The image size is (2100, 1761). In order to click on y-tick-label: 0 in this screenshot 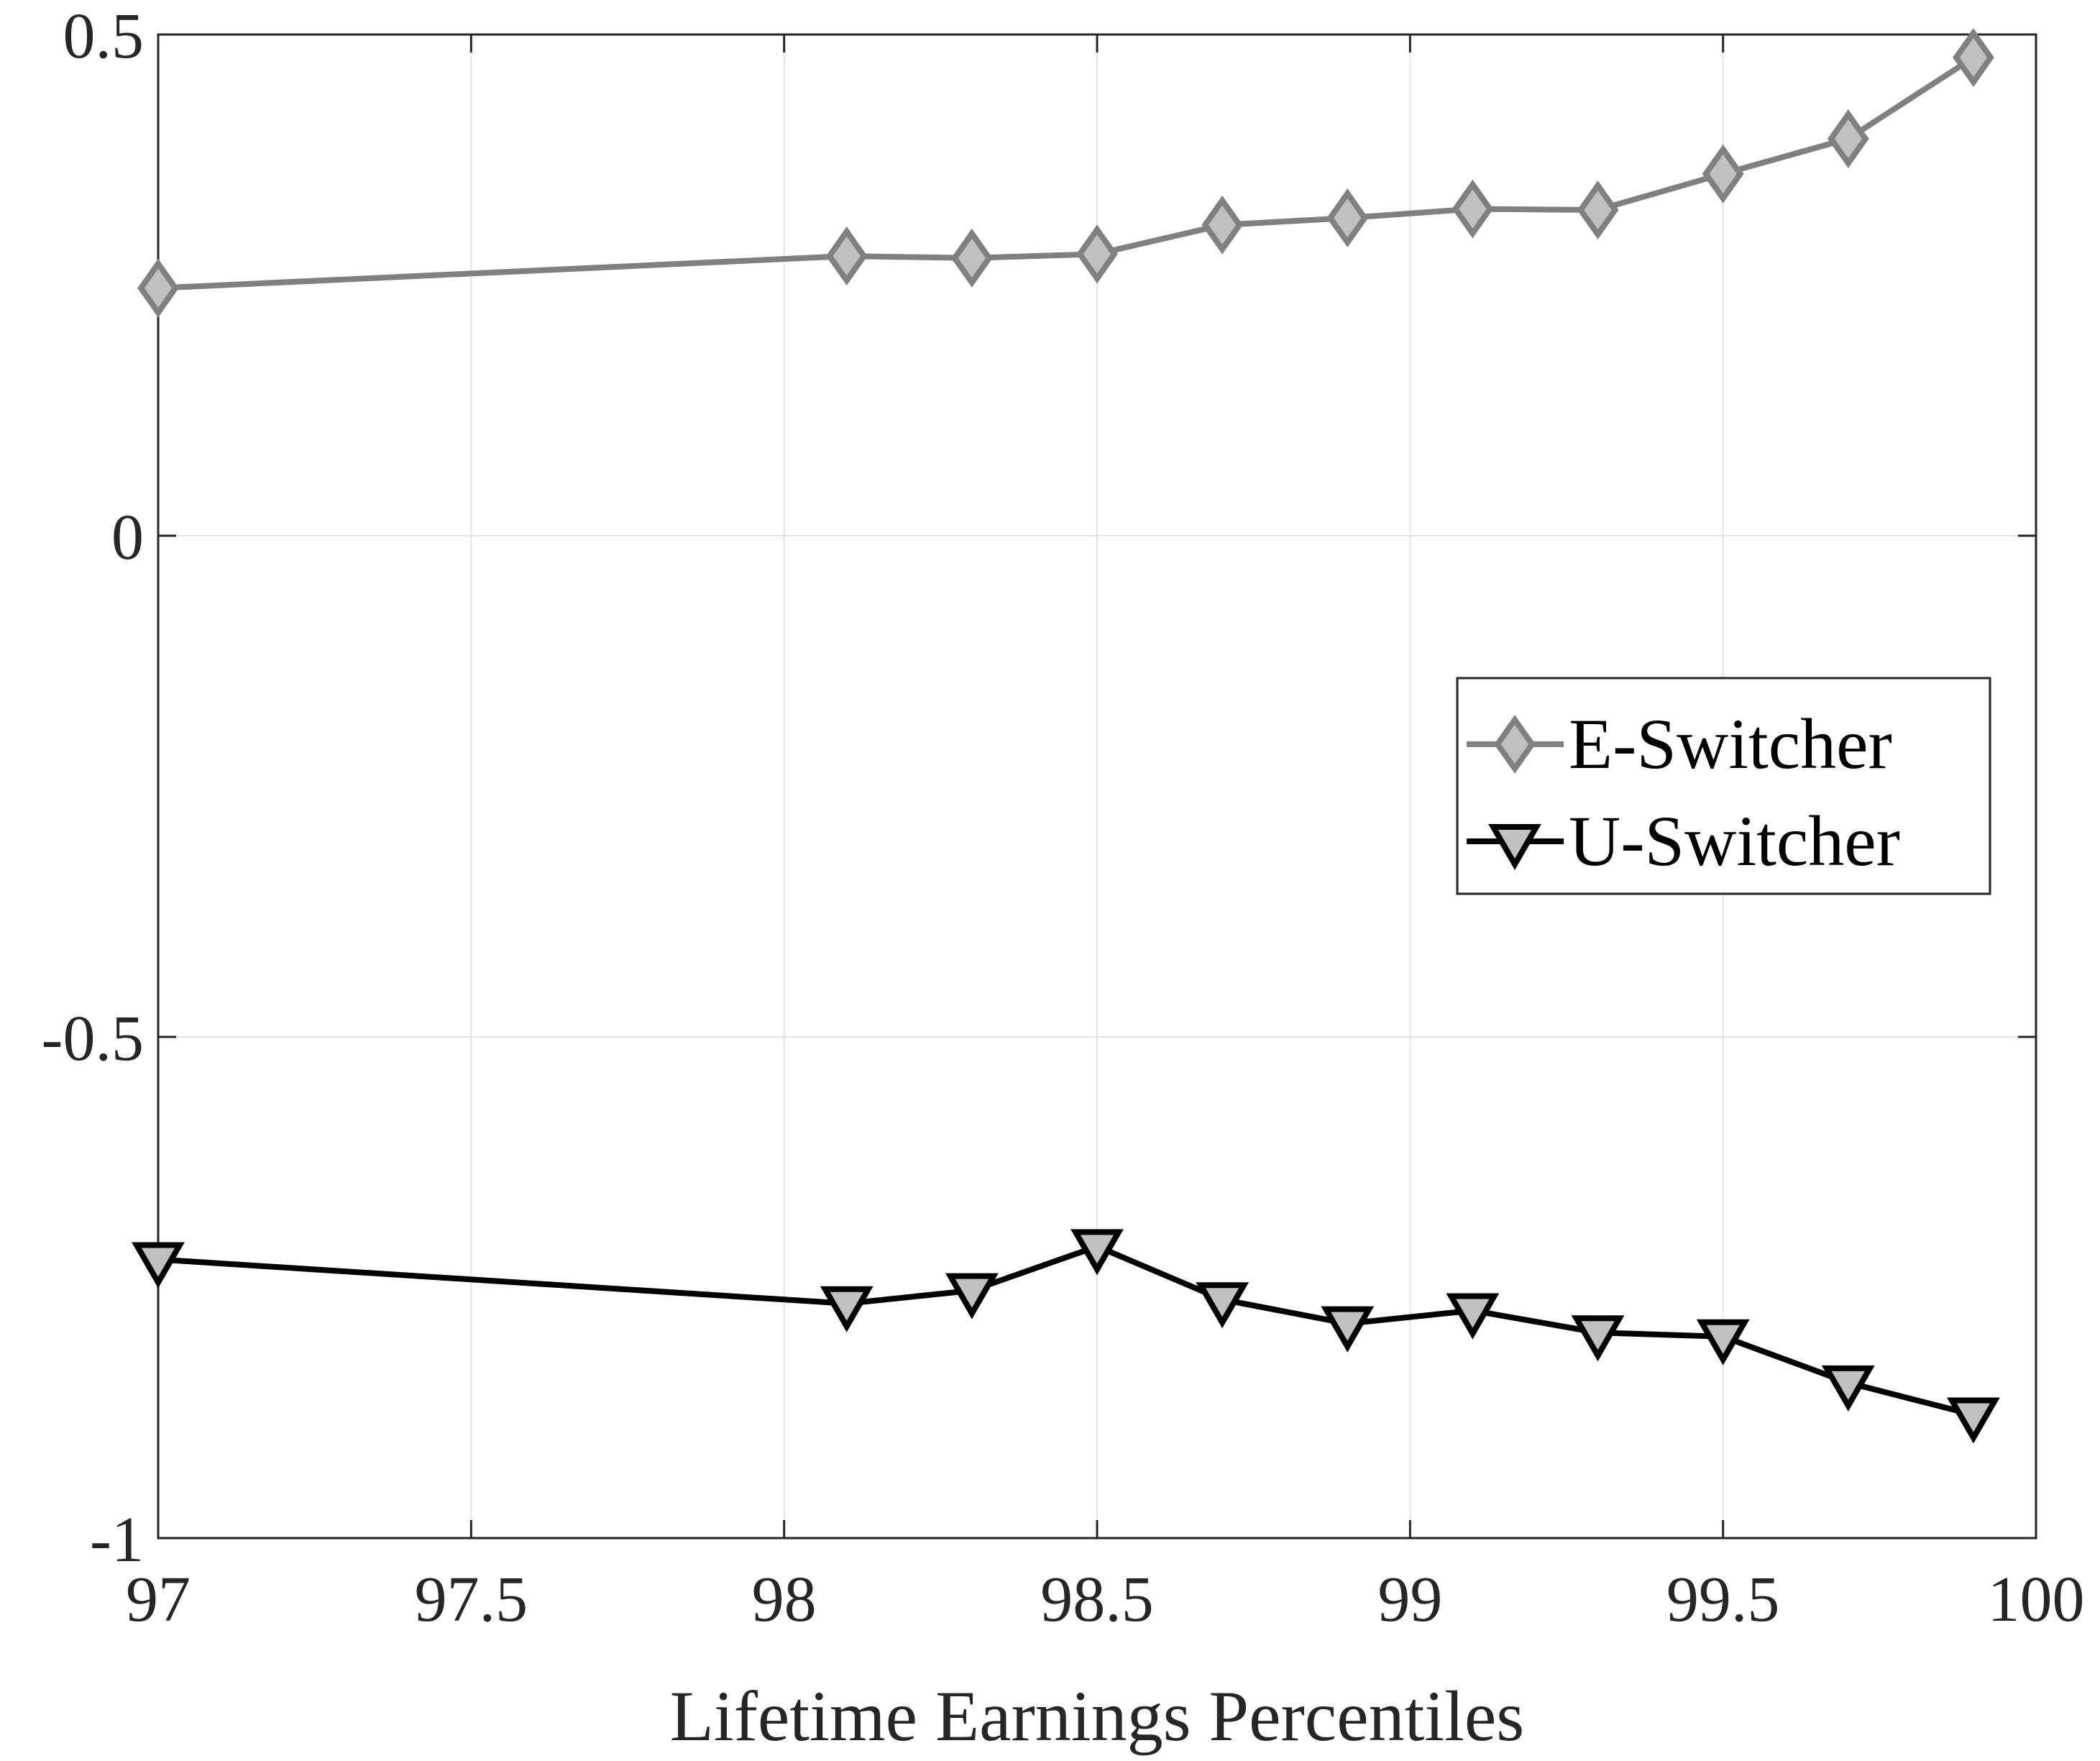, I will do `click(127, 537)`.